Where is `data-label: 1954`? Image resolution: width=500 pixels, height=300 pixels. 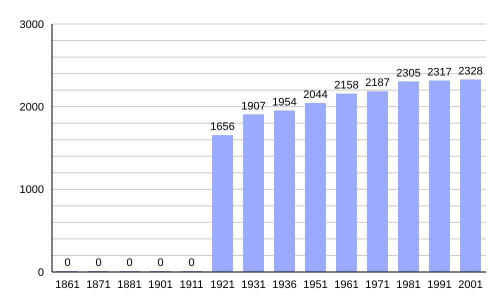 data-label: 1954 is located at coordinates (284, 102).